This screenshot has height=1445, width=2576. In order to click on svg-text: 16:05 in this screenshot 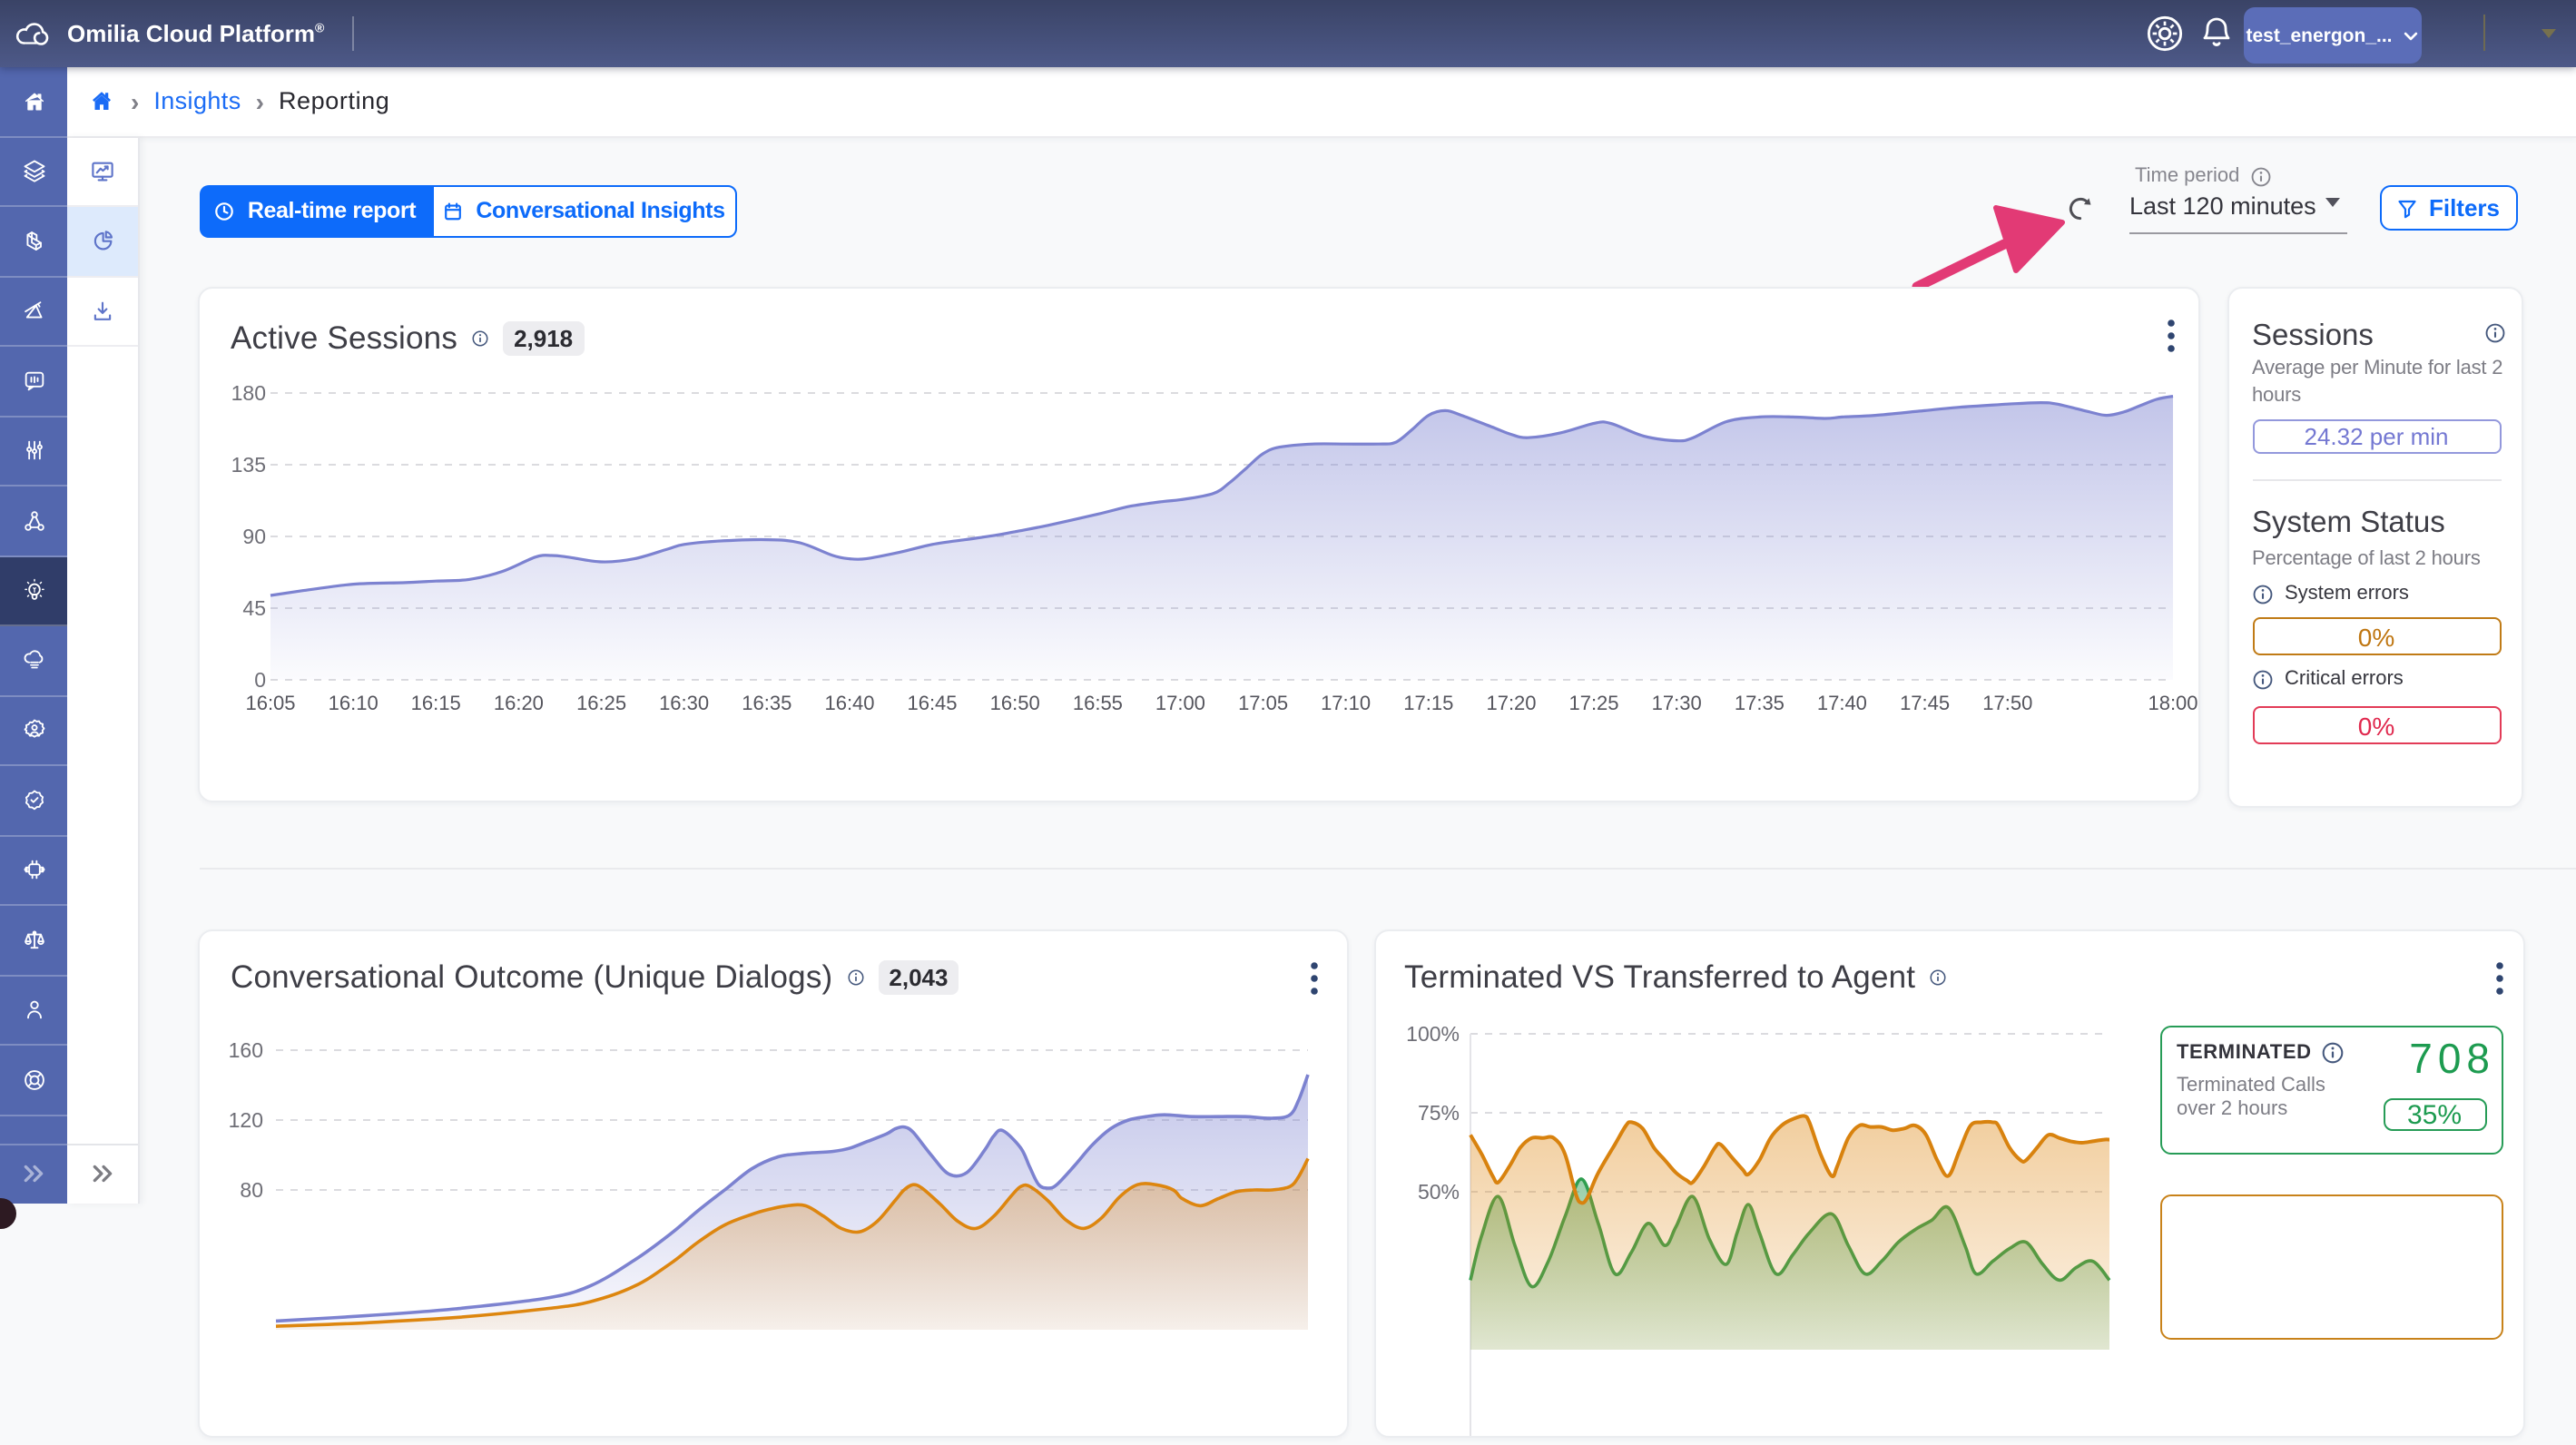, I will do `click(270, 703)`.